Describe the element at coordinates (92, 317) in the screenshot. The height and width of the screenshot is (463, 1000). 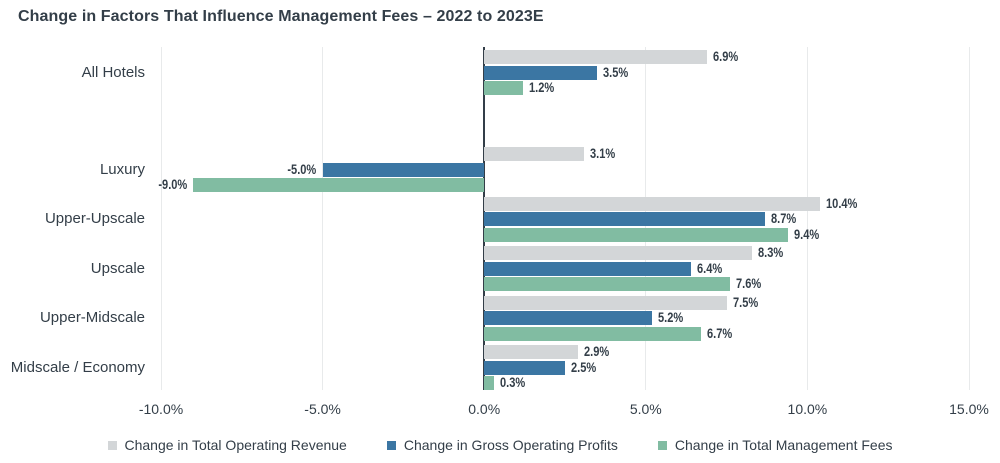
I see `category-label: Upper-Midscale` at that location.